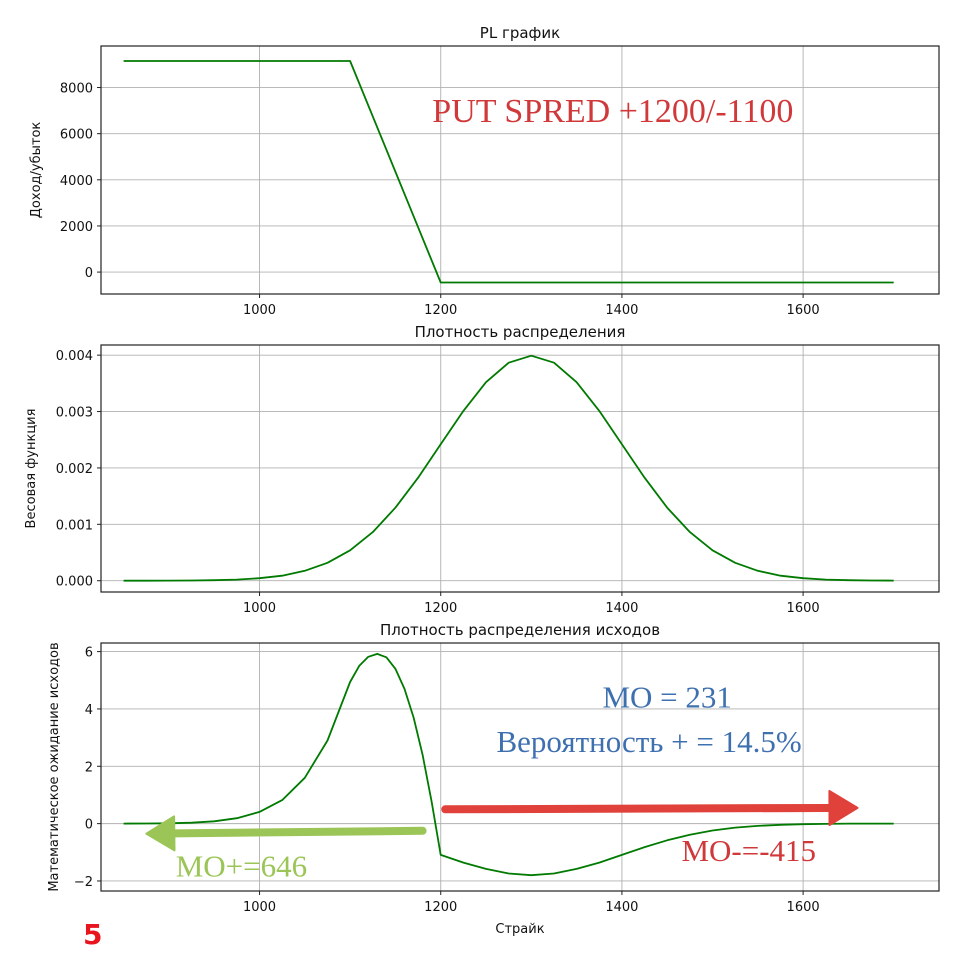 The image size is (974, 977). What do you see at coordinates (520, 33) in the screenshot?
I see `chart-title: PL график` at bounding box center [520, 33].